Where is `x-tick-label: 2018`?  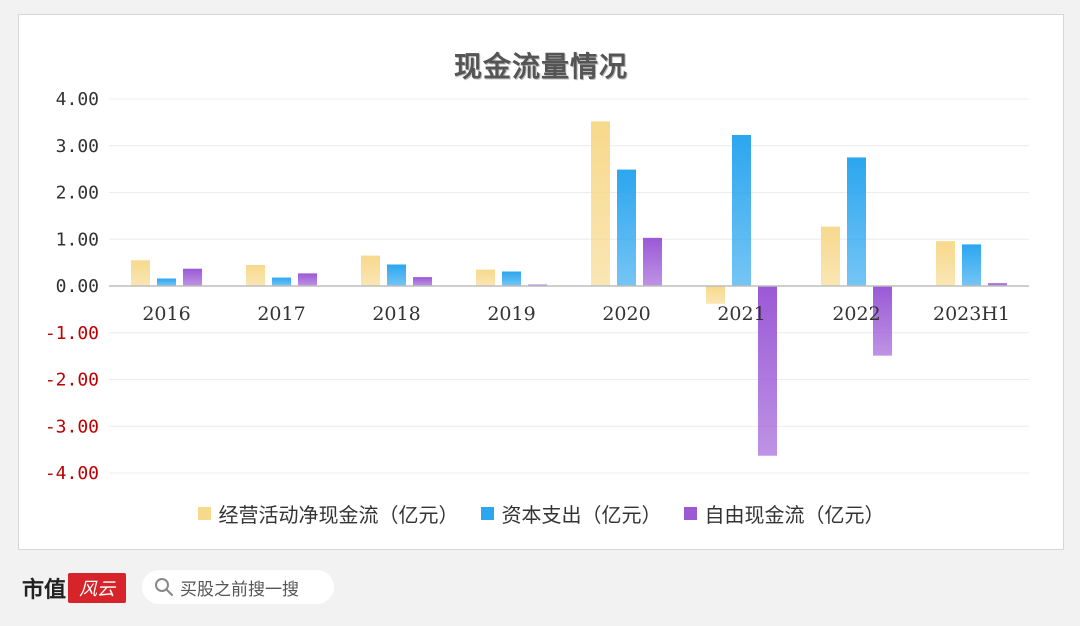
x-tick-label: 2018 is located at coordinates (396, 314).